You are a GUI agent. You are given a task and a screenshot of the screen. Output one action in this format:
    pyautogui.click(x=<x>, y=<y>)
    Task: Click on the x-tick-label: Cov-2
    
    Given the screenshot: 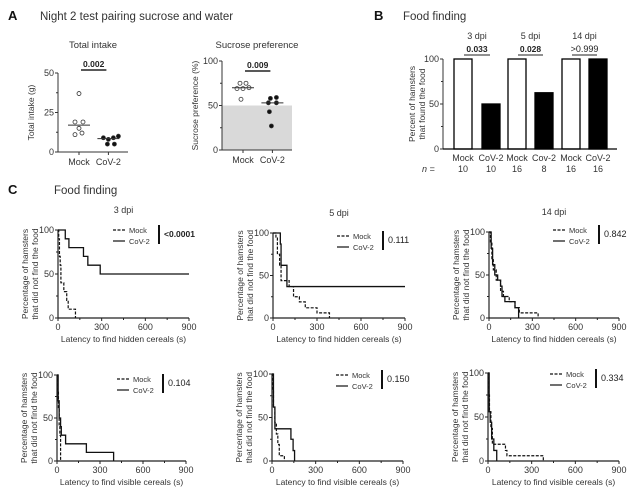 What is the action you would take?
    pyautogui.click(x=544, y=158)
    